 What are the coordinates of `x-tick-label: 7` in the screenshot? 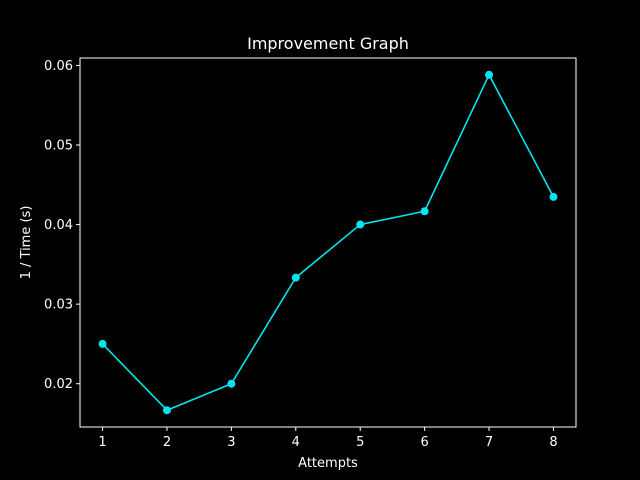 It's located at (489, 442).